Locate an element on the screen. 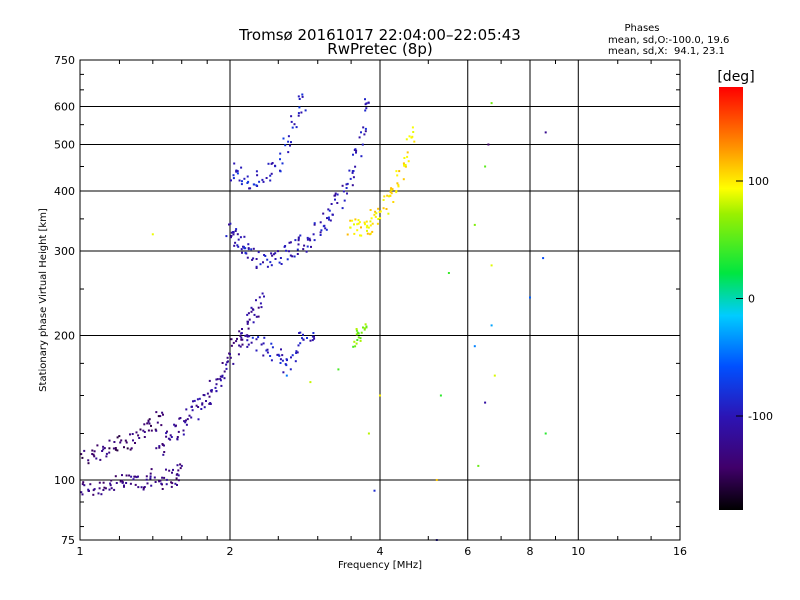 The width and height of the screenshot is (800, 600). y-tick-label: 400 is located at coordinates (64, 191).